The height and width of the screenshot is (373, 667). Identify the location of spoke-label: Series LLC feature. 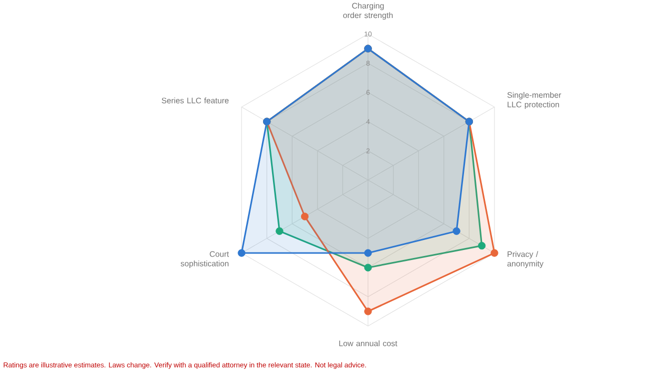
(195, 100).